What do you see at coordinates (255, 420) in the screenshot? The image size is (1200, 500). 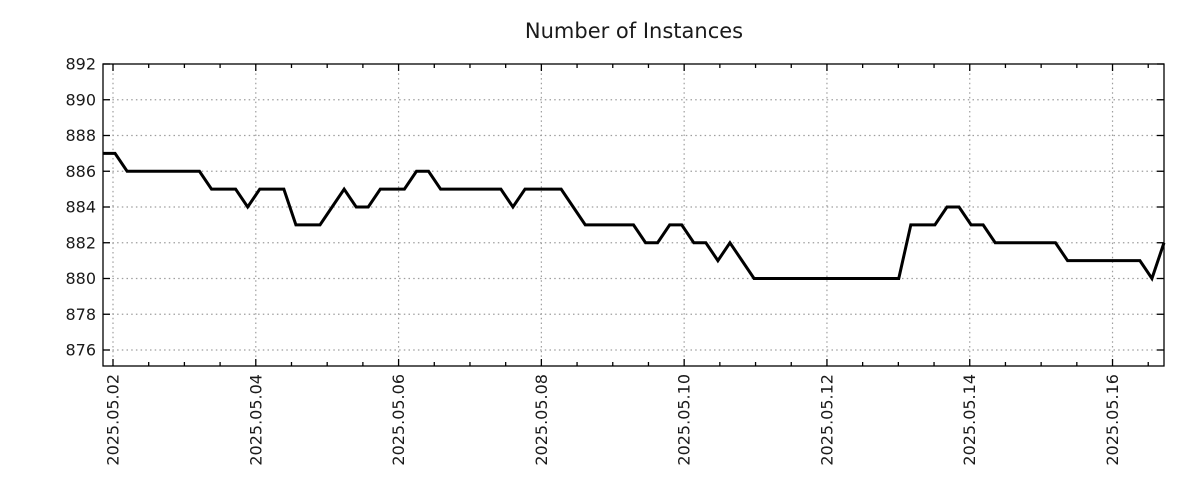 I see `x-tick-label: 2025.05.04` at bounding box center [255, 420].